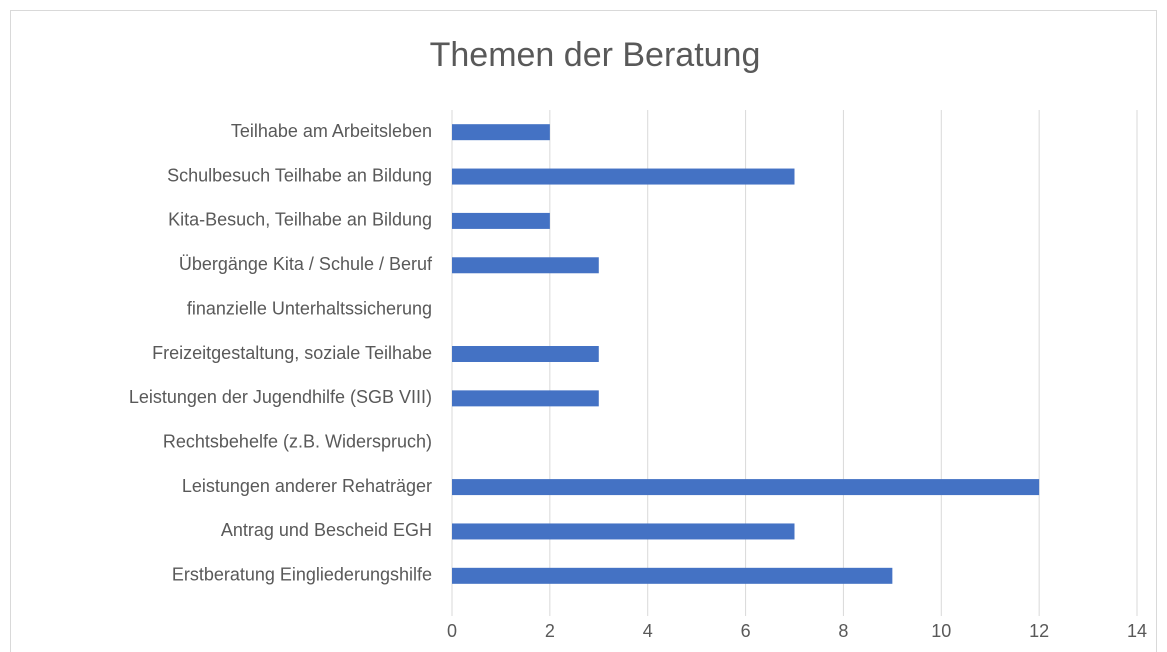 The height and width of the screenshot is (652, 1167). I want to click on y-tick-label: Übergänge Kita / Schule / Beruf, so click(306, 264).